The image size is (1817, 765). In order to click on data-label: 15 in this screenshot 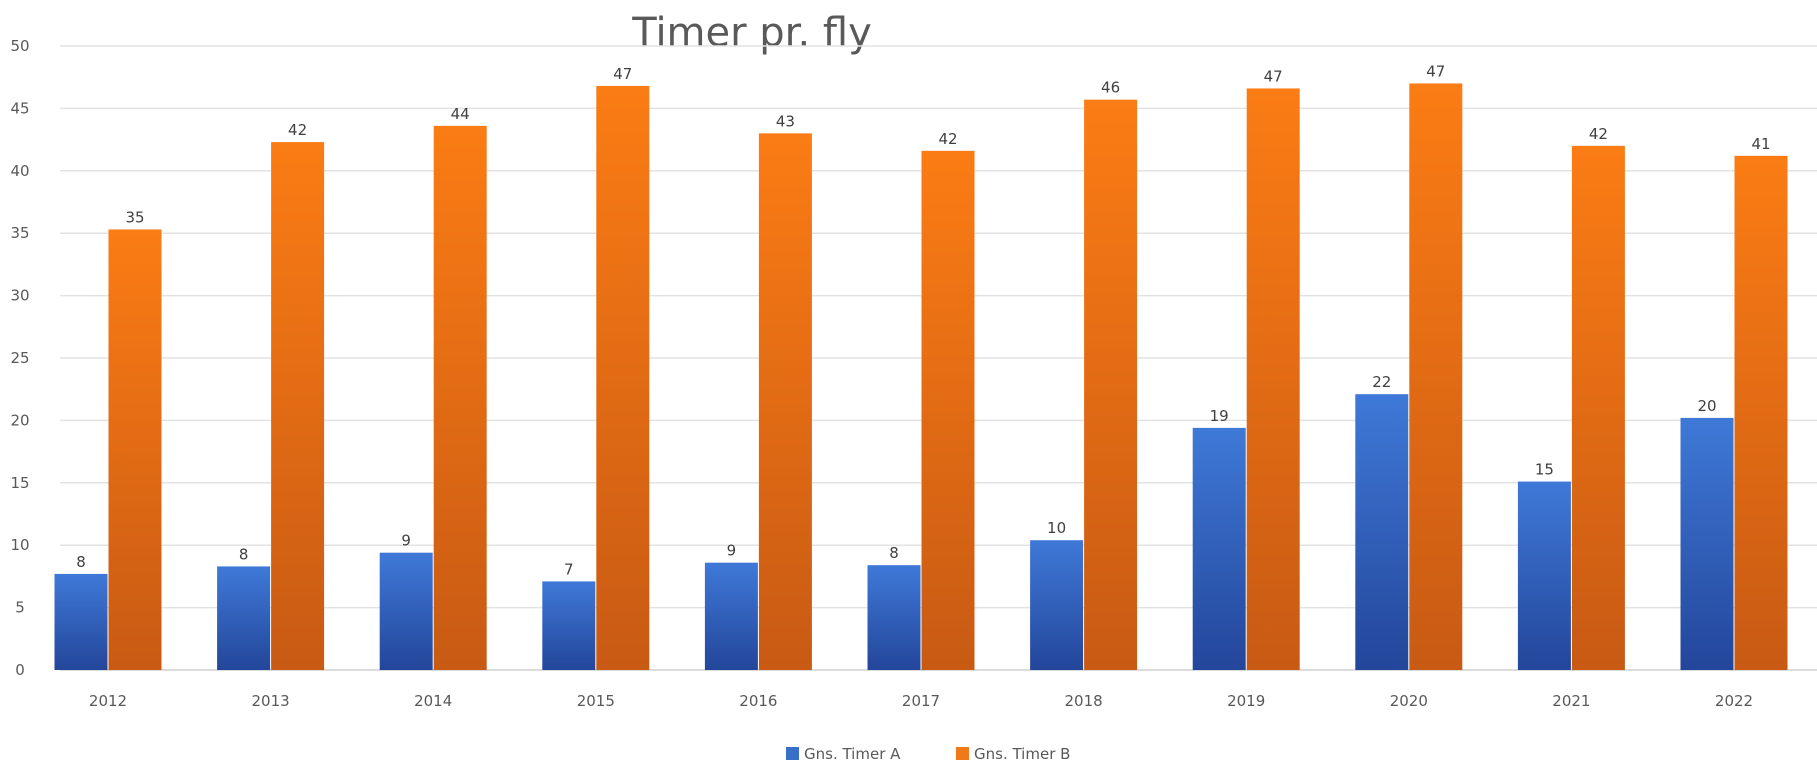, I will do `click(1544, 470)`.